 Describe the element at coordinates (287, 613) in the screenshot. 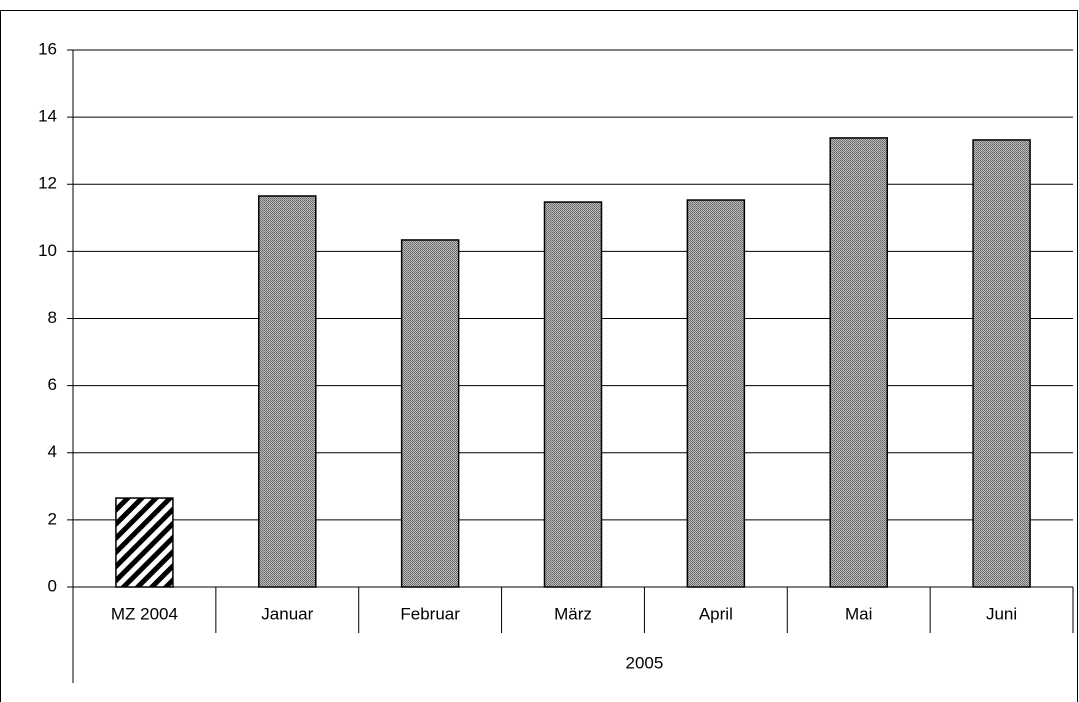

I see `x-tick-label: Januar` at that location.